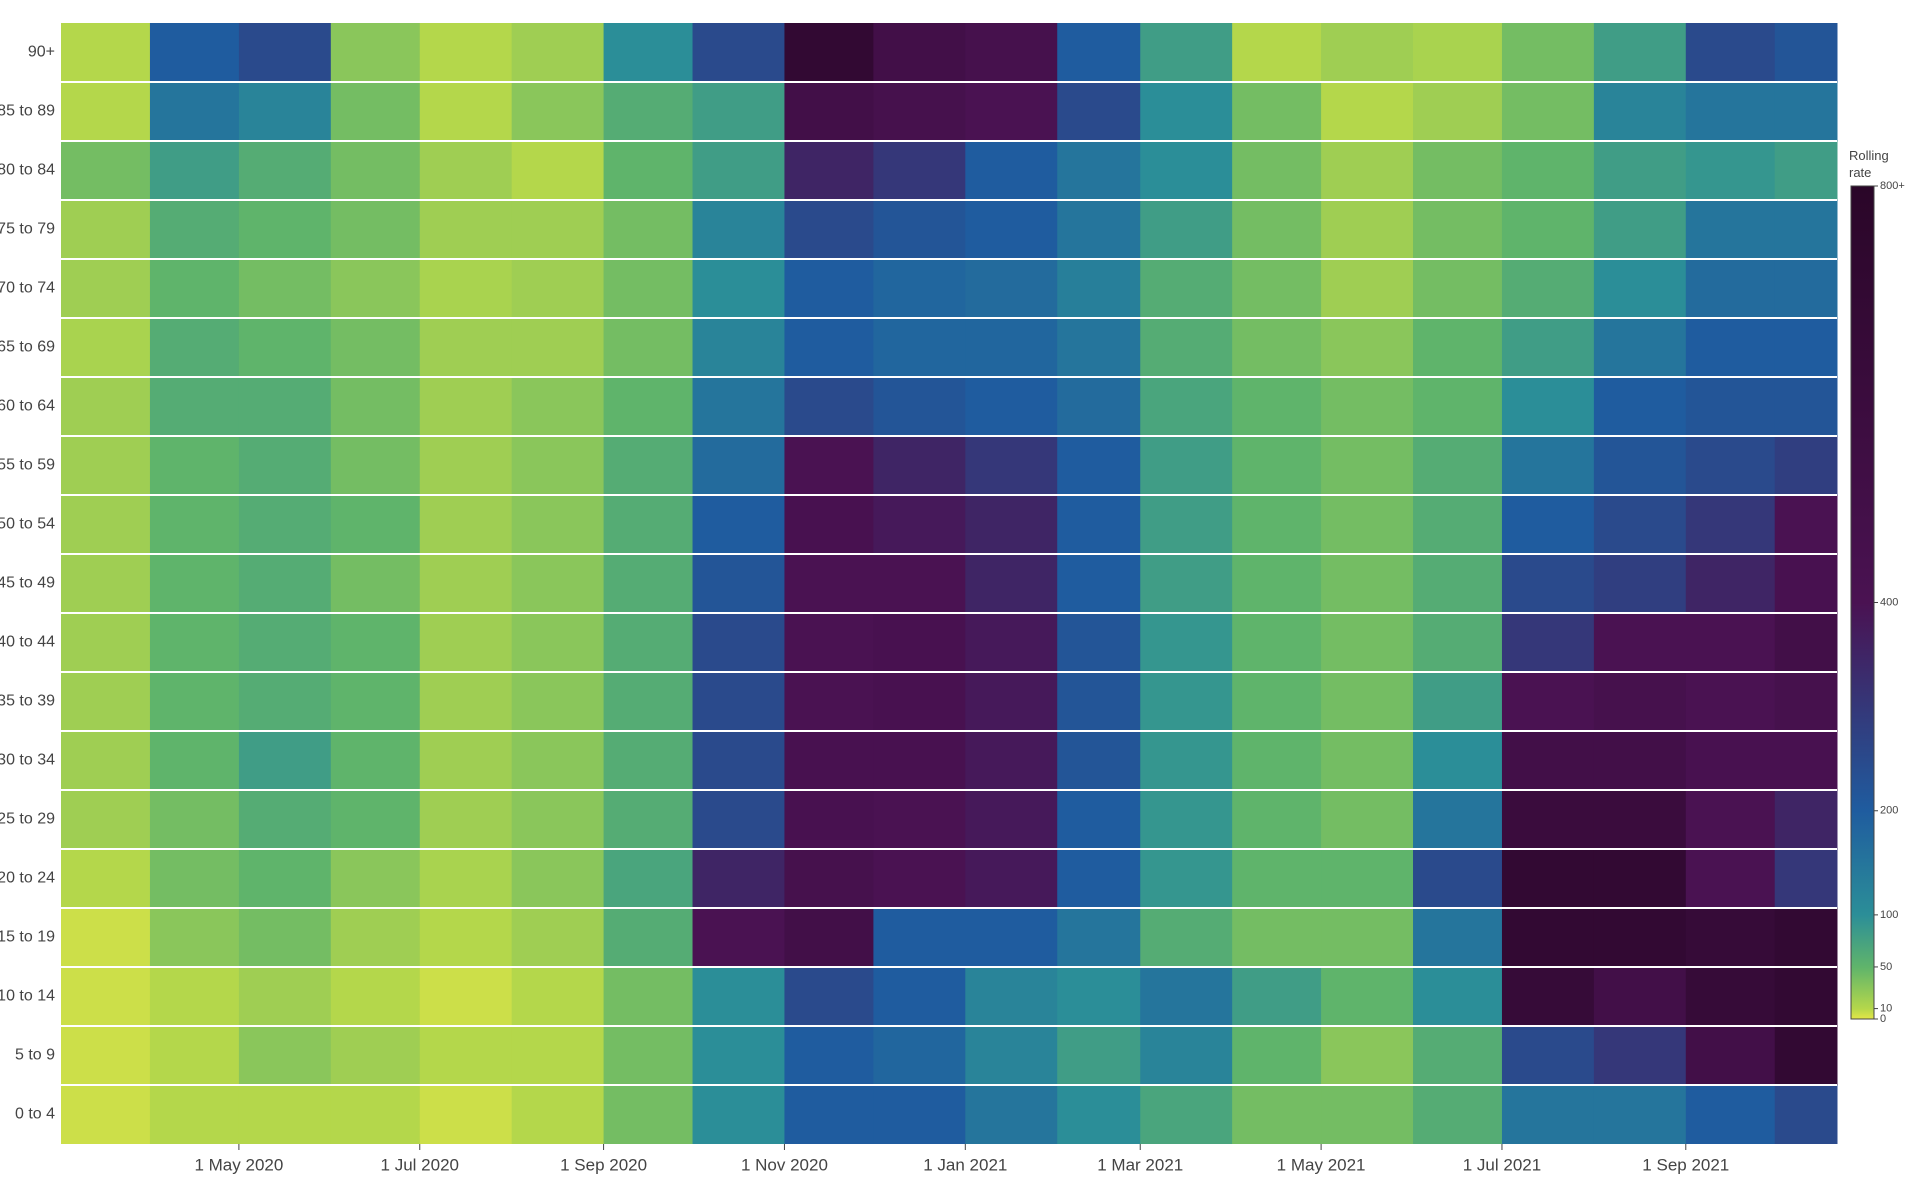  I want to click on x-tick-label: 1 Sep 2020, so click(603, 1164).